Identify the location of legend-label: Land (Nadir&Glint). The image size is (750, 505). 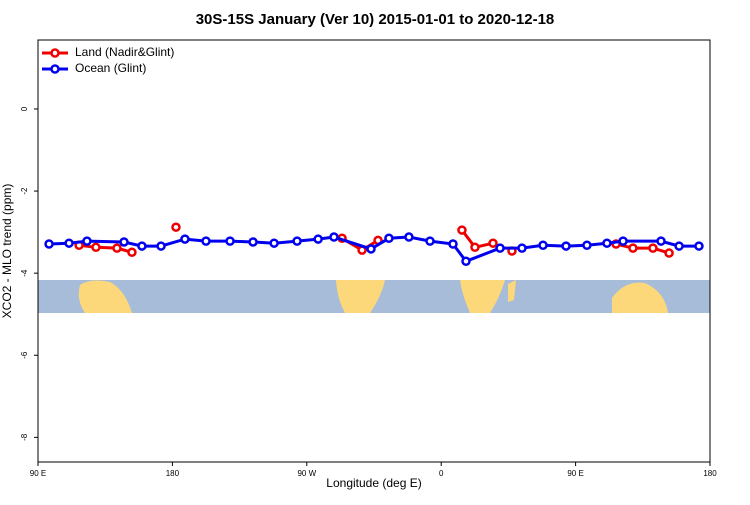
(124, 52).